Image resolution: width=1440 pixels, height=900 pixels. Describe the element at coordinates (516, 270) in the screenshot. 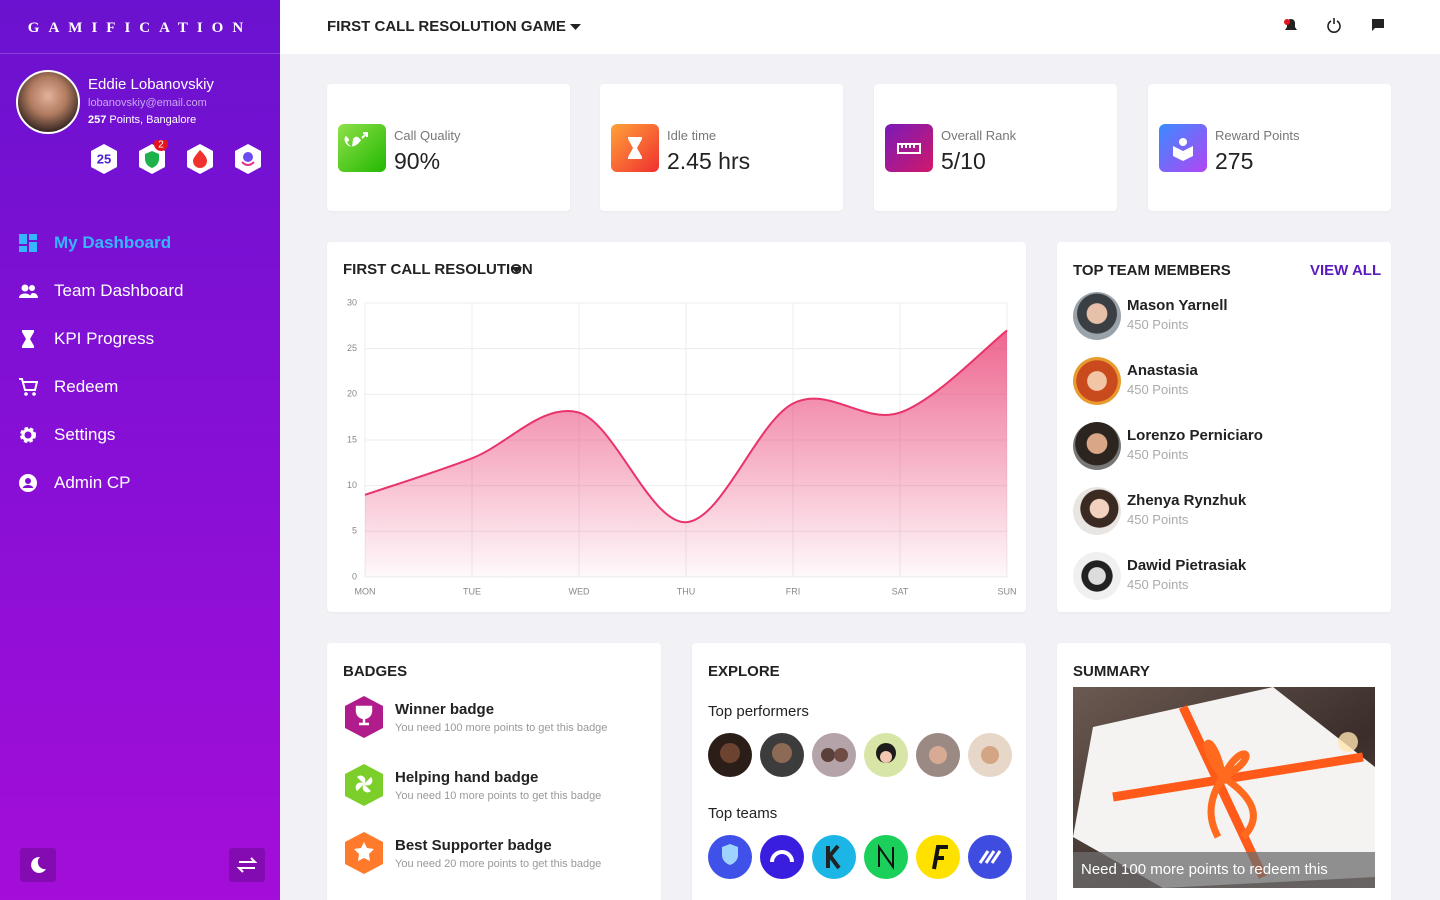

I see `chart-dropdown` at that location.